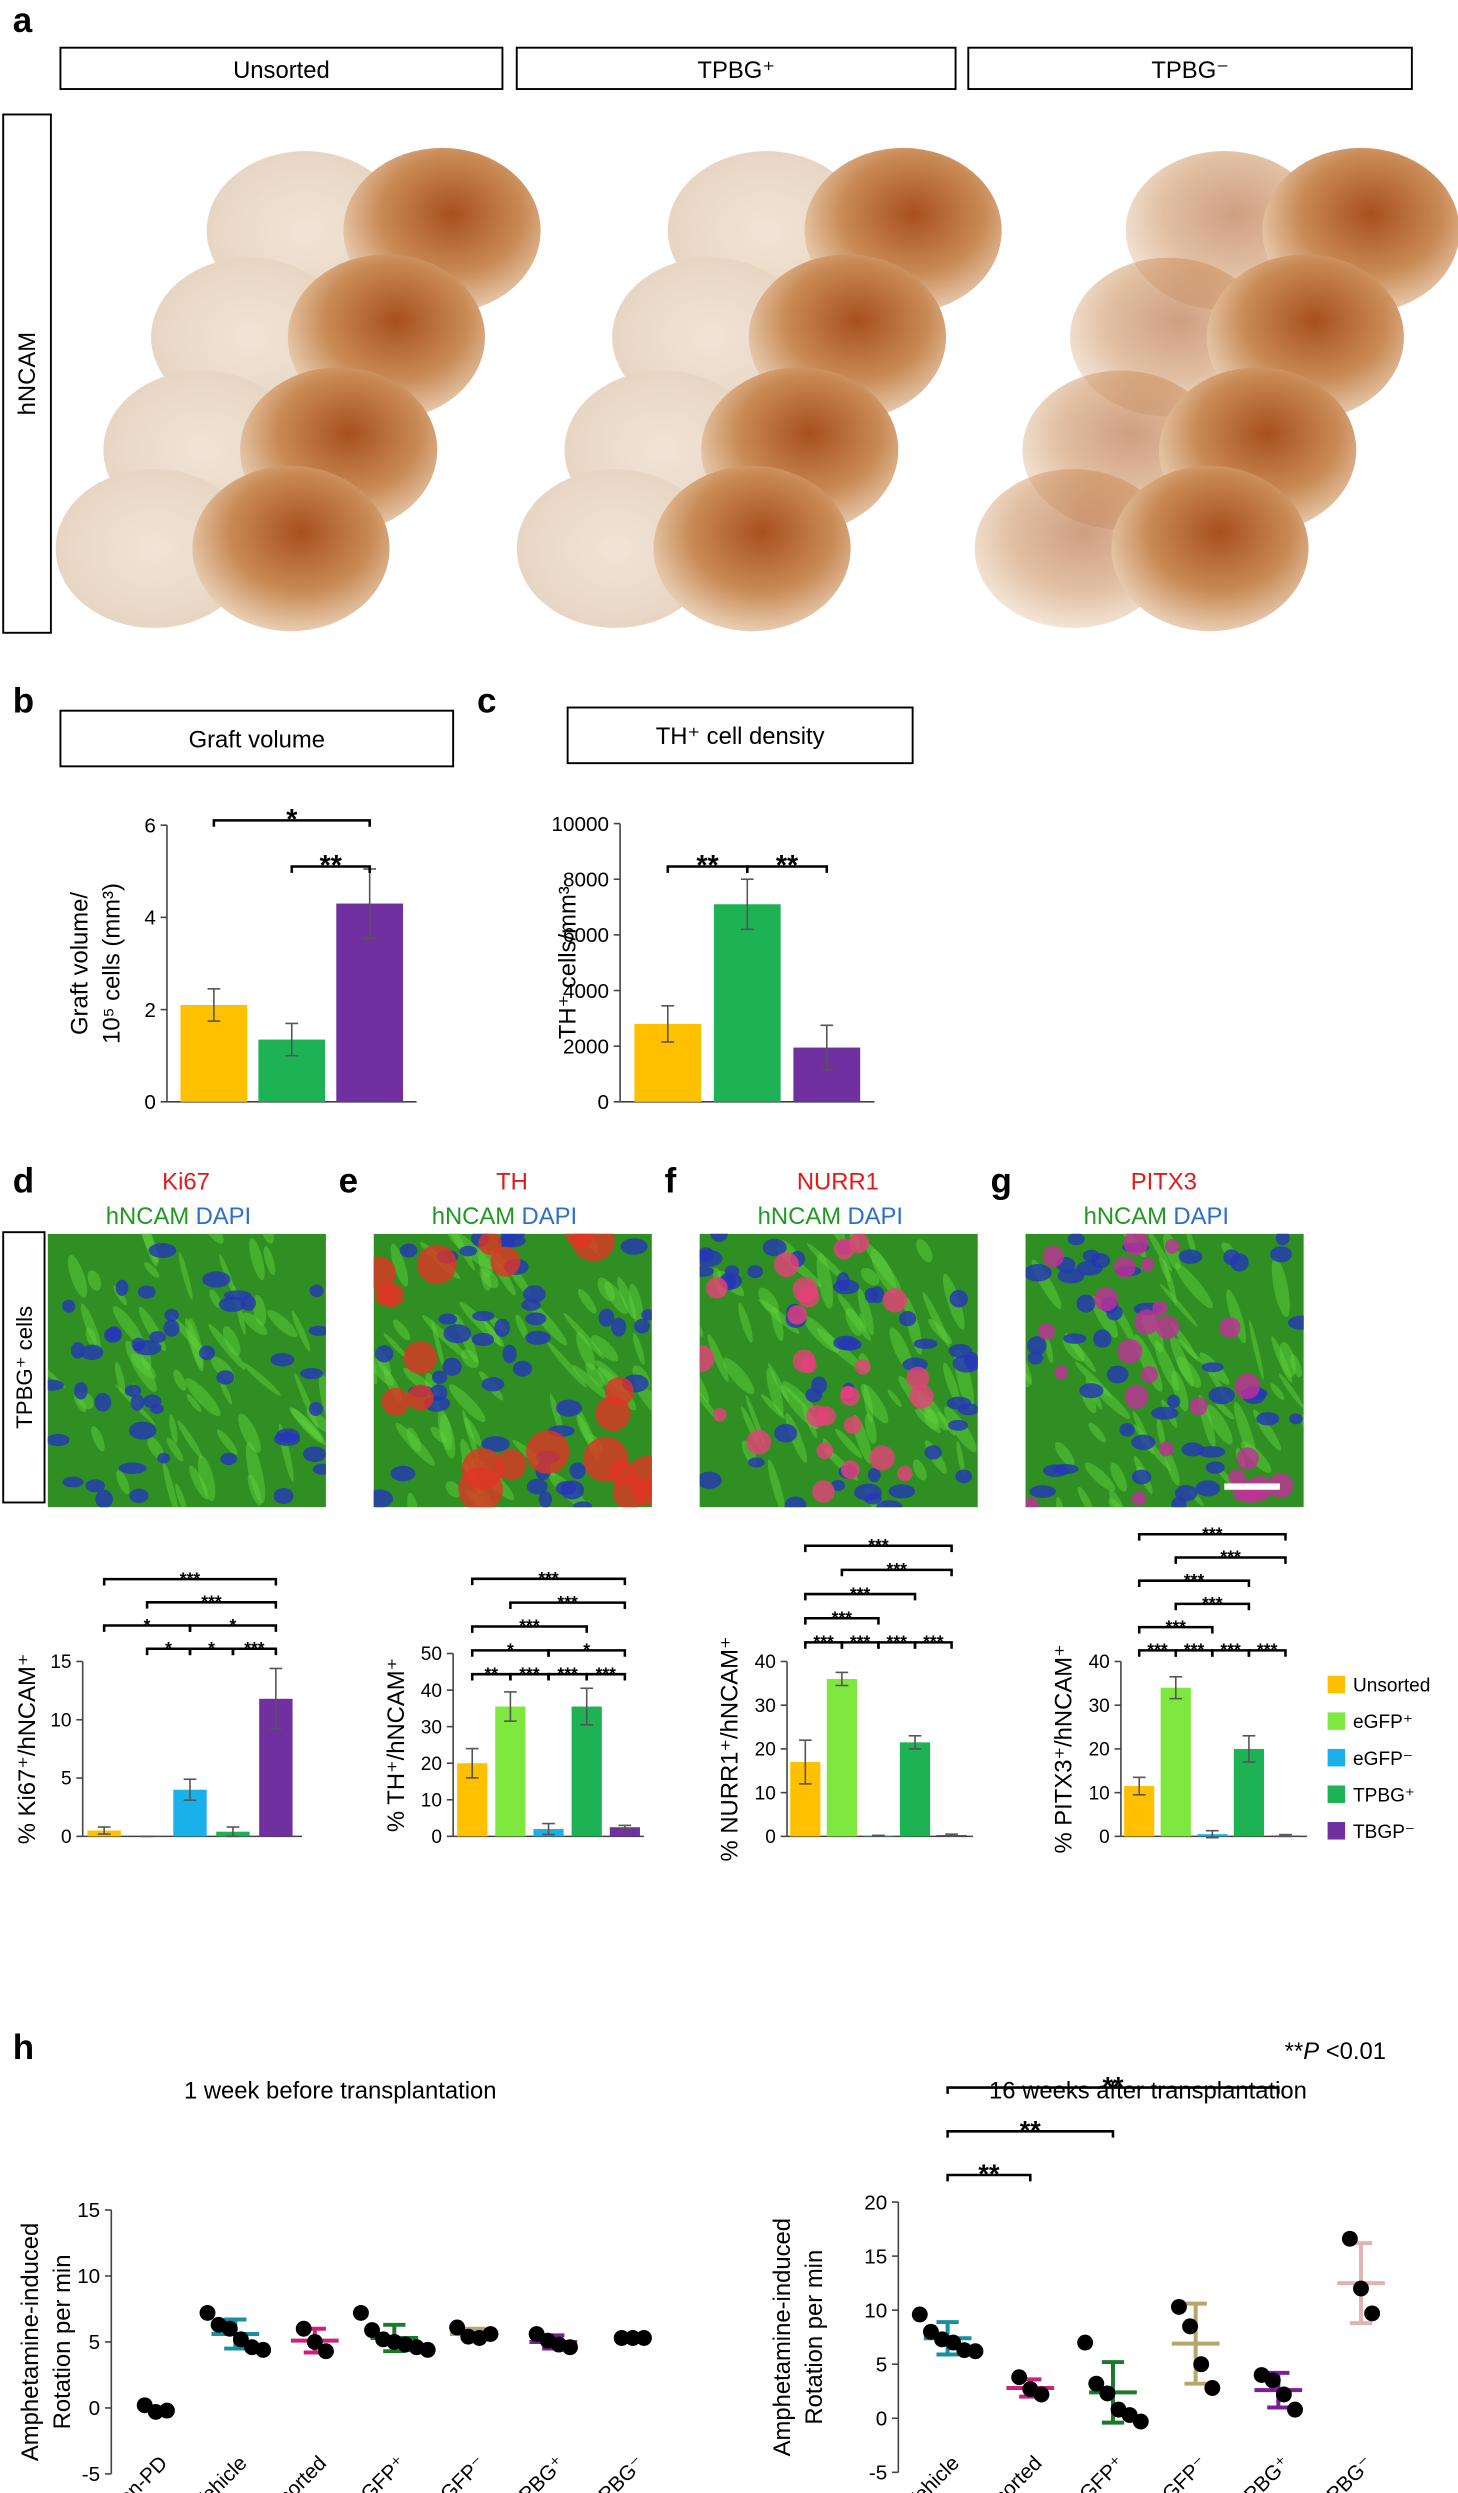  Describe the element at coordinates (23, 1180) in the screenshot. I see `panel-letter: d` at that location.